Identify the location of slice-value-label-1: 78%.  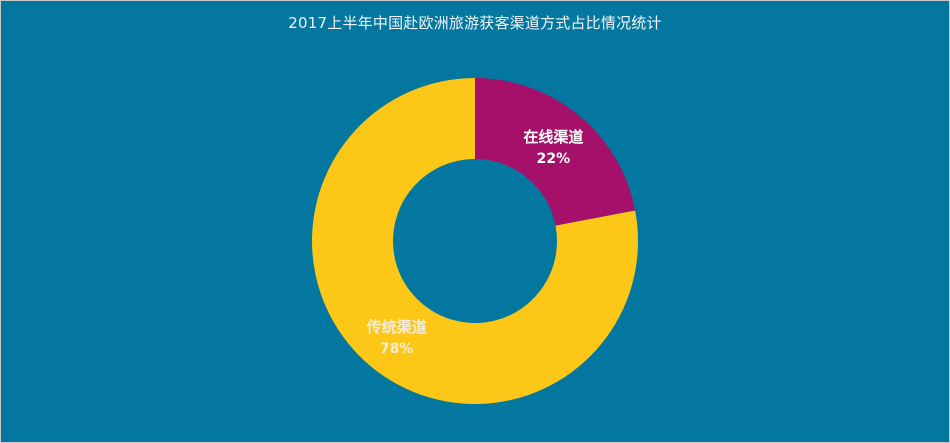
(397, 349).